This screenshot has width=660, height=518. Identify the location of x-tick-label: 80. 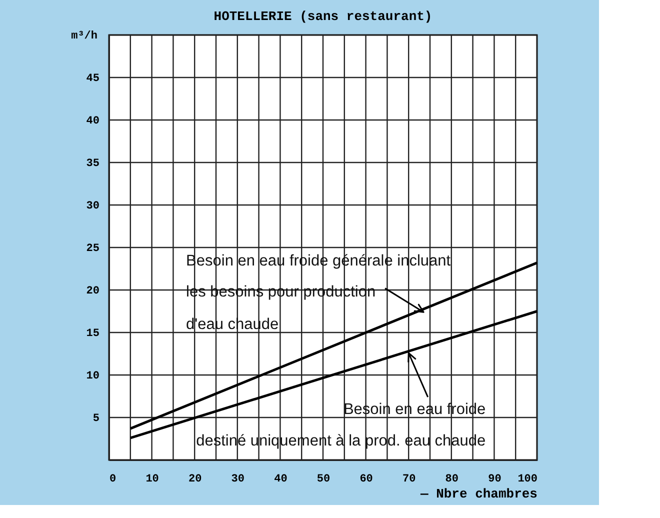
(451, 480).